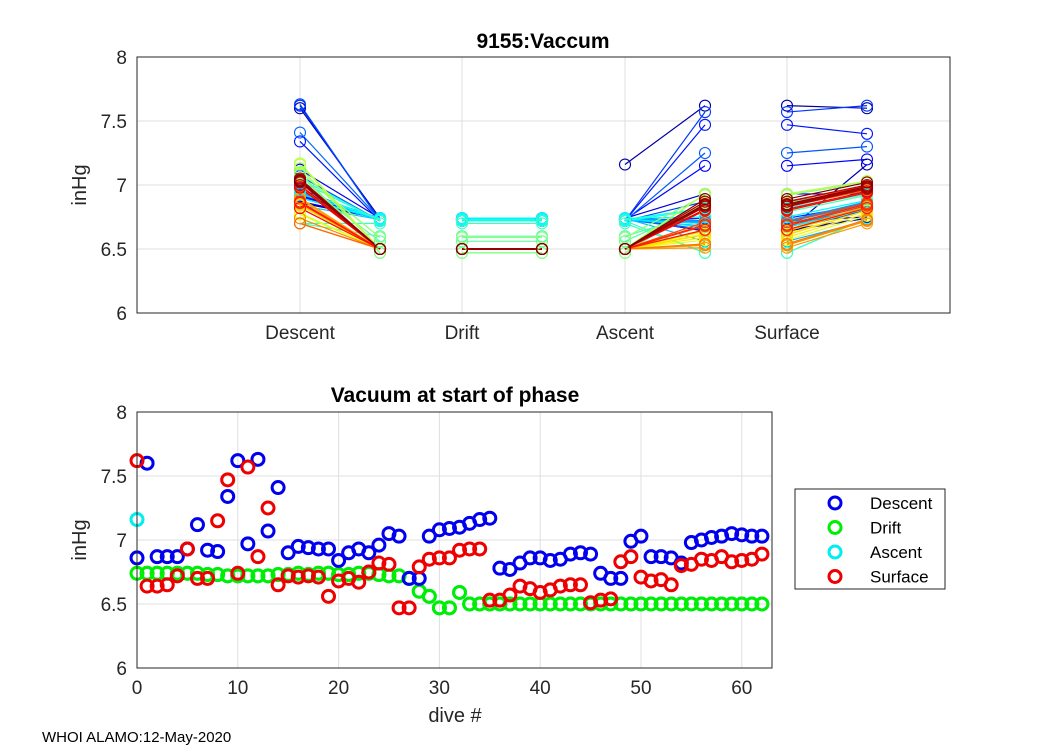 The width and height of the screenshot is (1050, 750). Describe the element at coordinates (439, 688) in the screenshot. I see `scatter-chart-xtick-label: 30` at that location.